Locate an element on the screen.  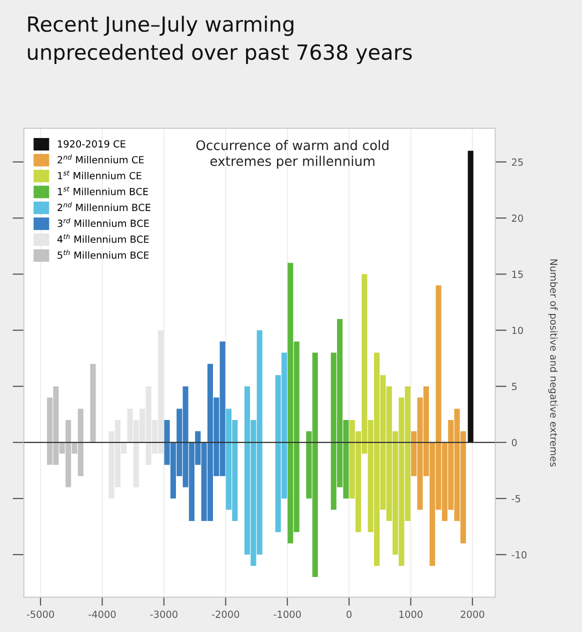
x-tick-label: 2000 is located at coordinates (472, 614).